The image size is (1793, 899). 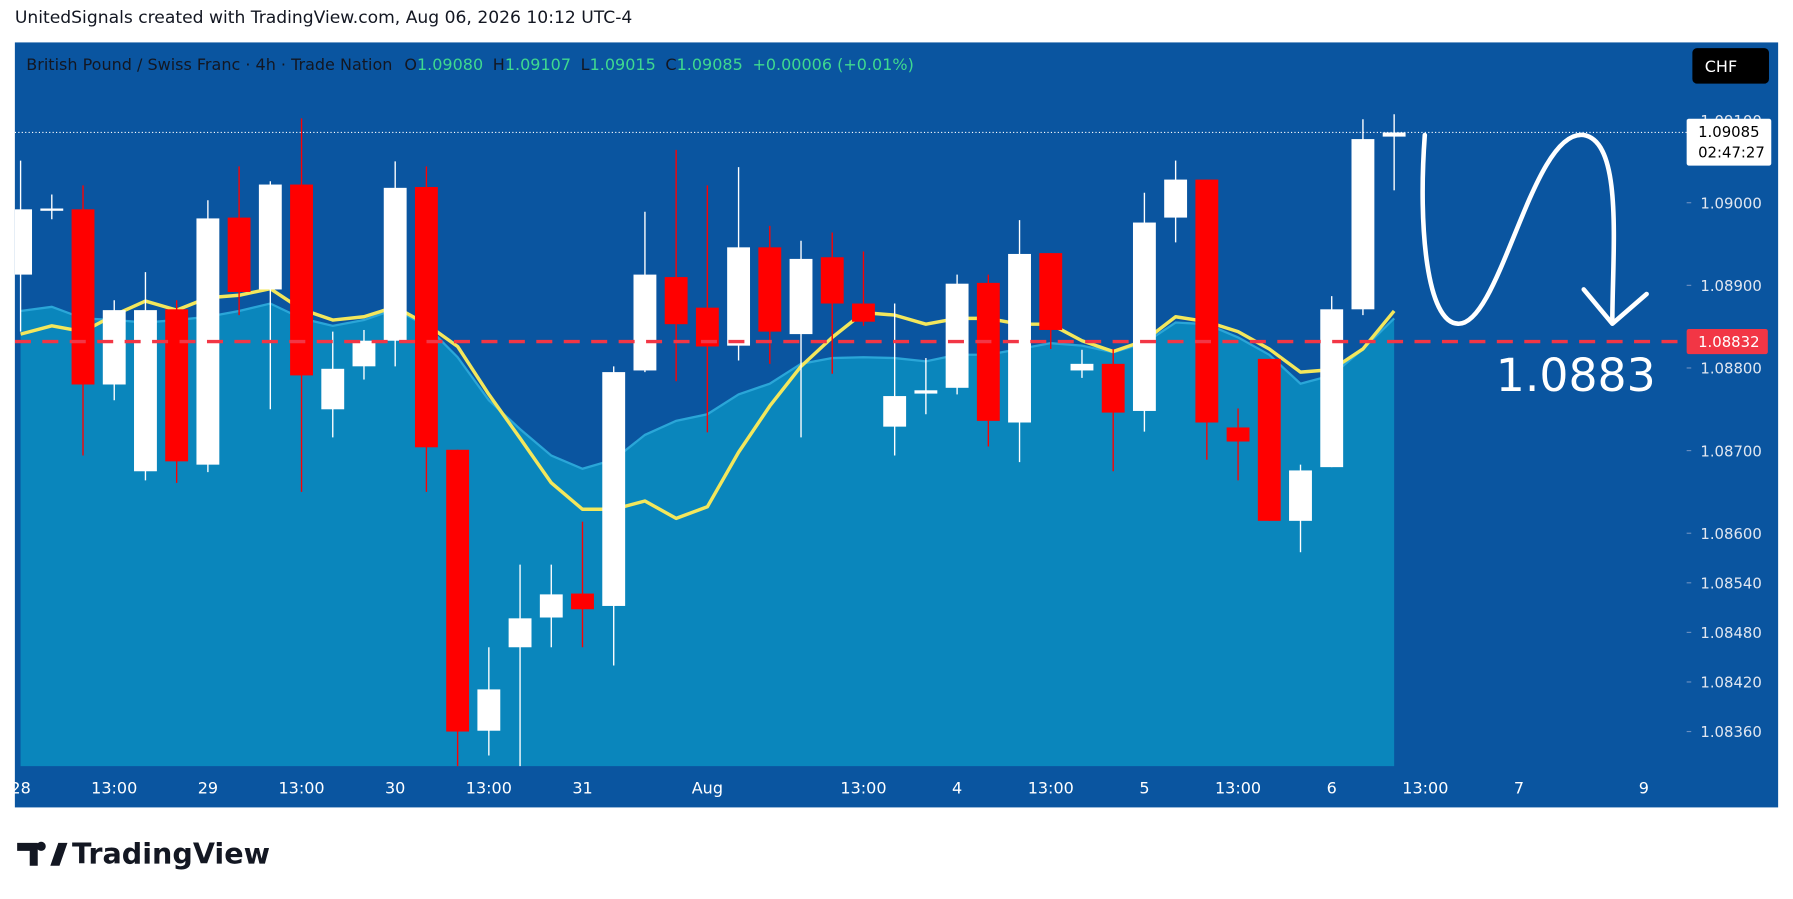 What do you see at coordinates (1730, 683) in the screenshot?
I see `y-tick-label: 1.08420` at bounding box center [1730, 683].